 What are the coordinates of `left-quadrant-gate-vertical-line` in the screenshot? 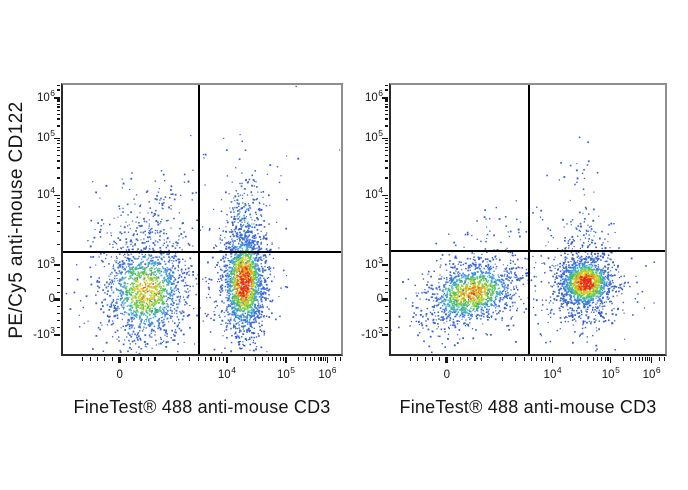 It's located at (198, 219).